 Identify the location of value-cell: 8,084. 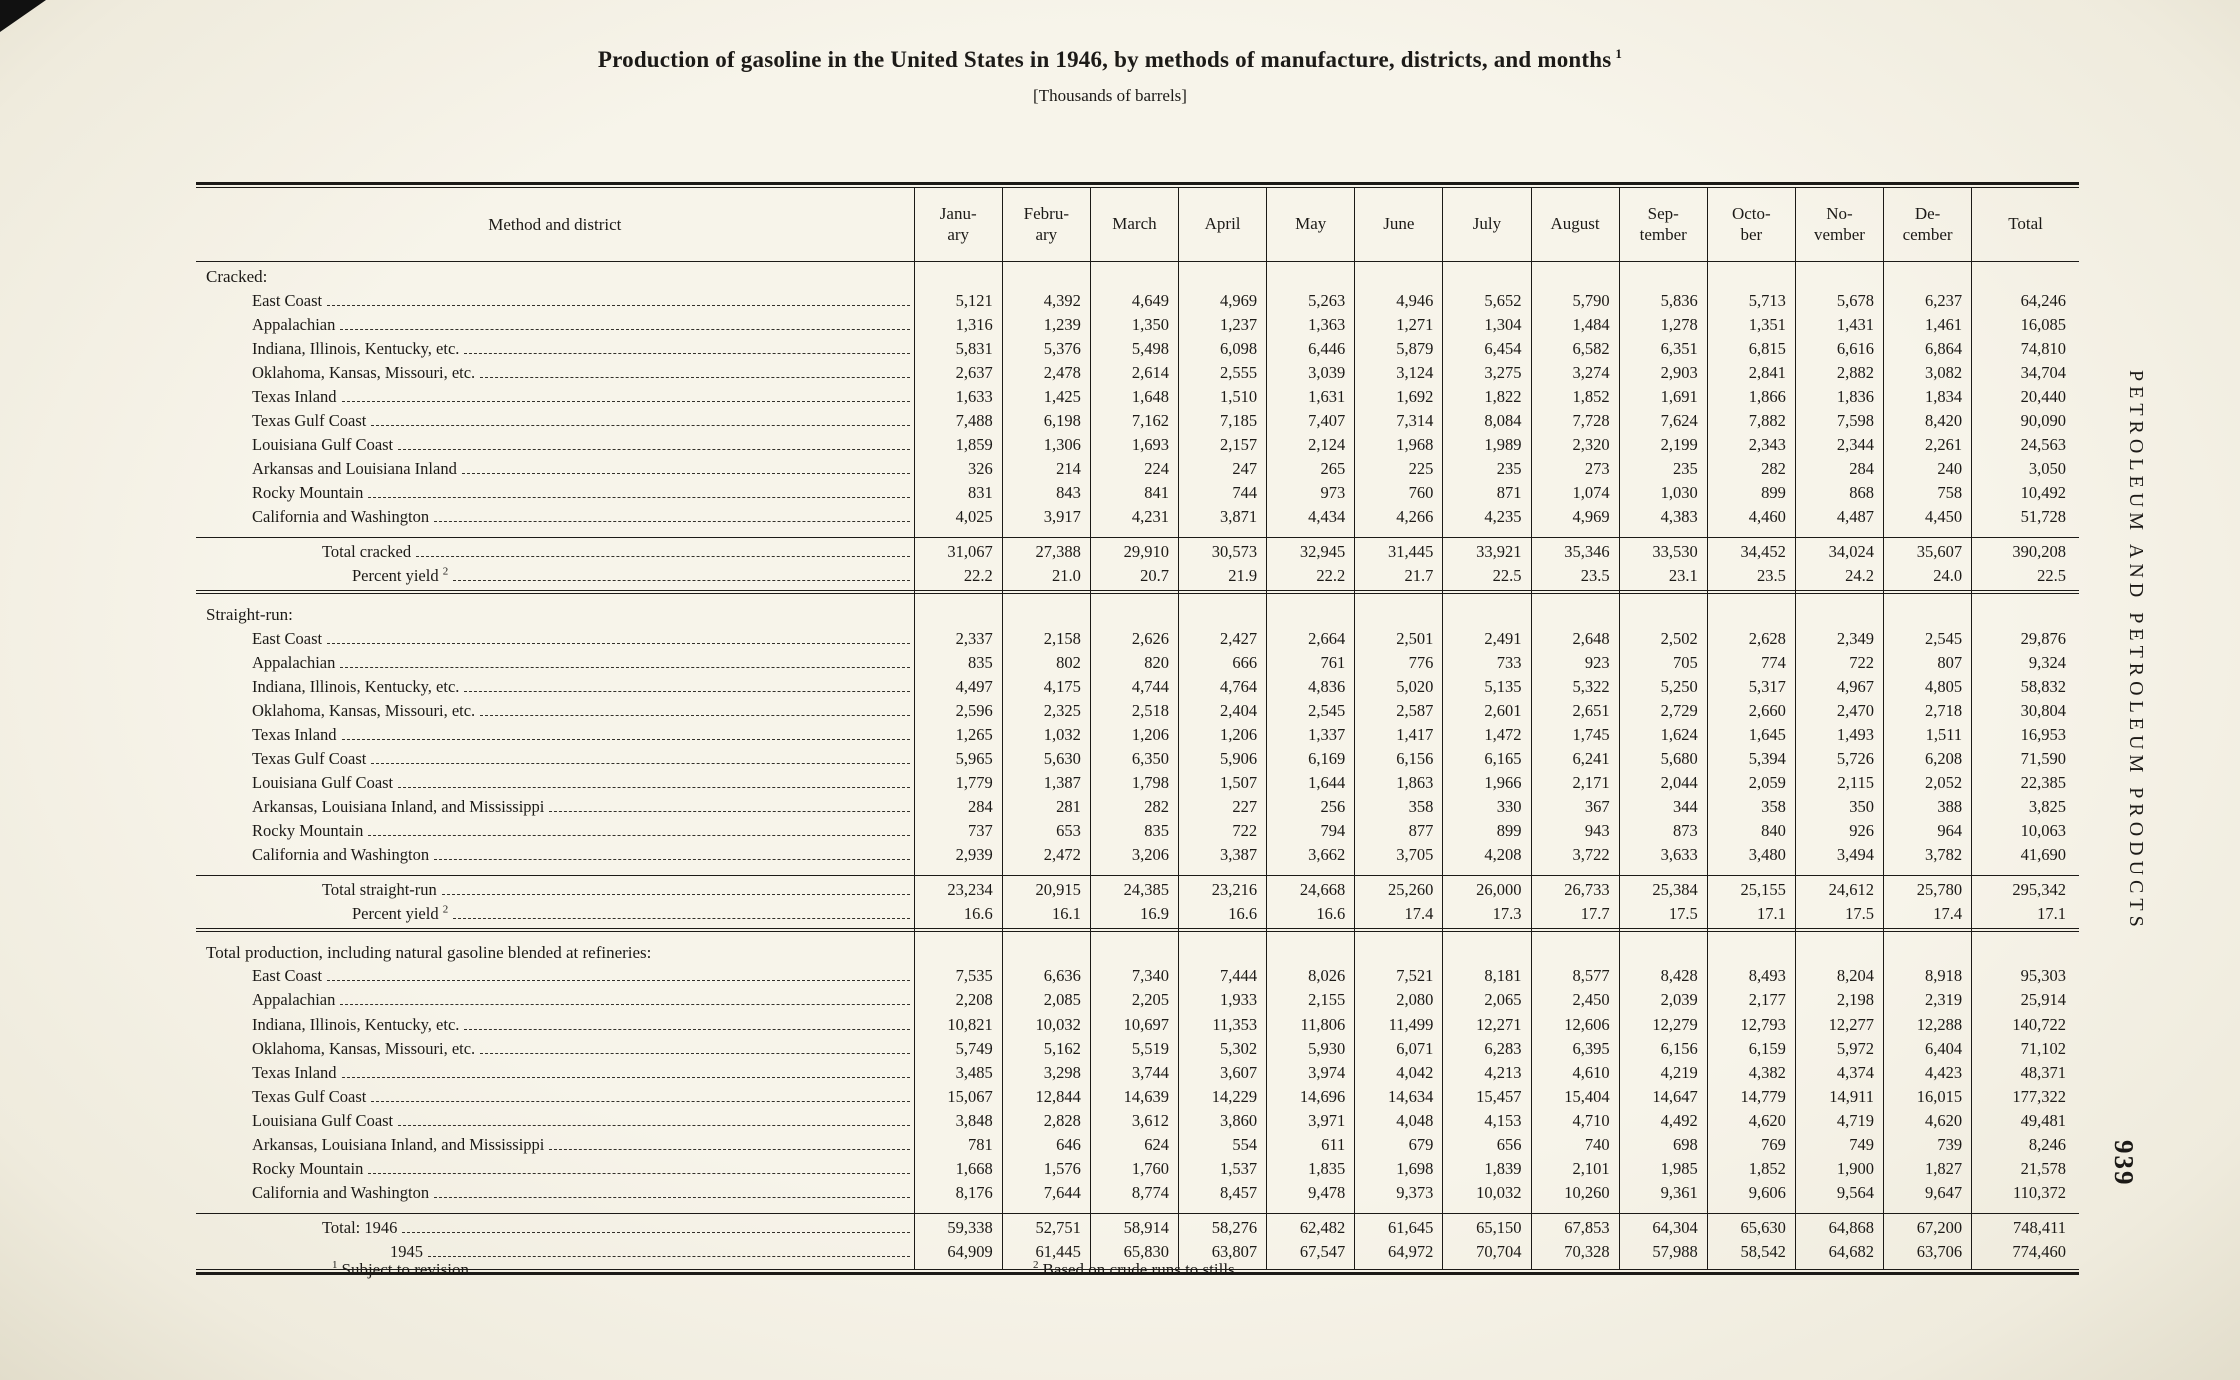
(1487, 420).